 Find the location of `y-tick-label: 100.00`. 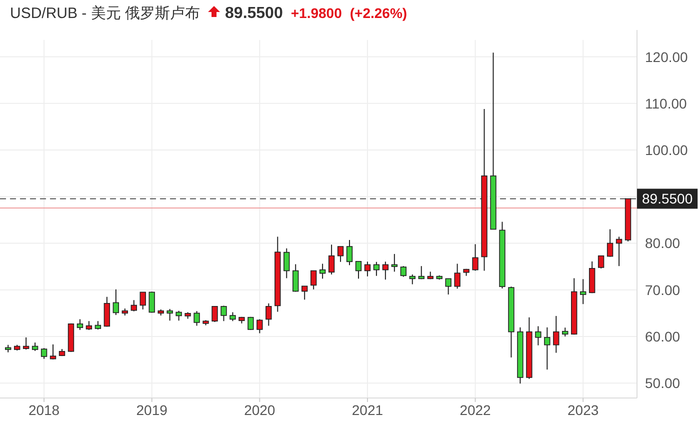

y-tick-label: 100.00 is located at coordinates (666, 150).